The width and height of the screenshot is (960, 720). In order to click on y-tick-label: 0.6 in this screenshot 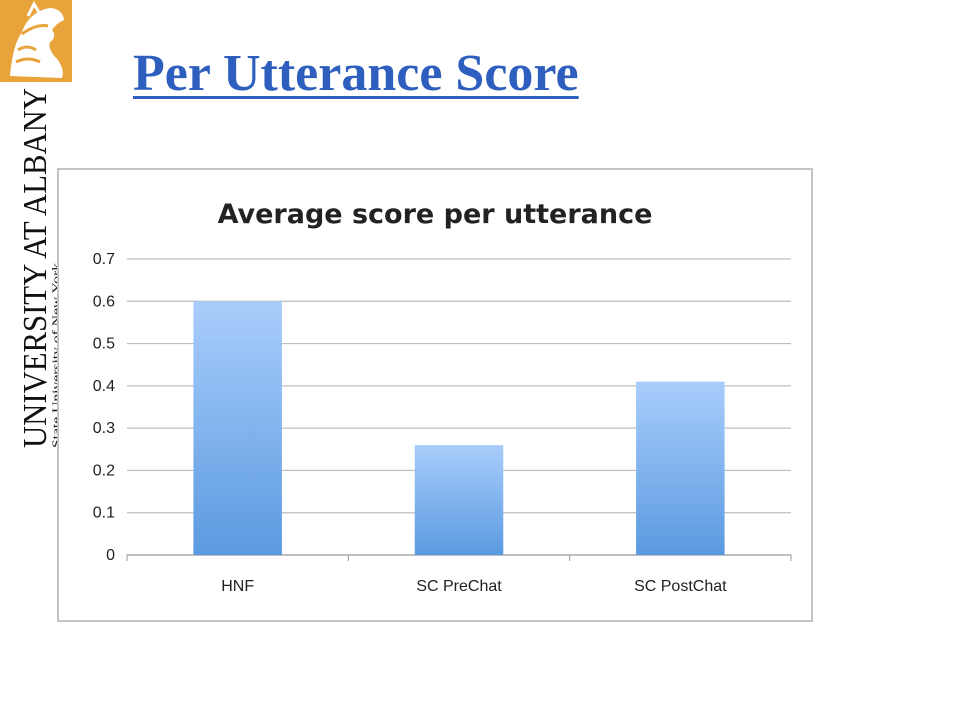, I will do `click(104, 301)`.